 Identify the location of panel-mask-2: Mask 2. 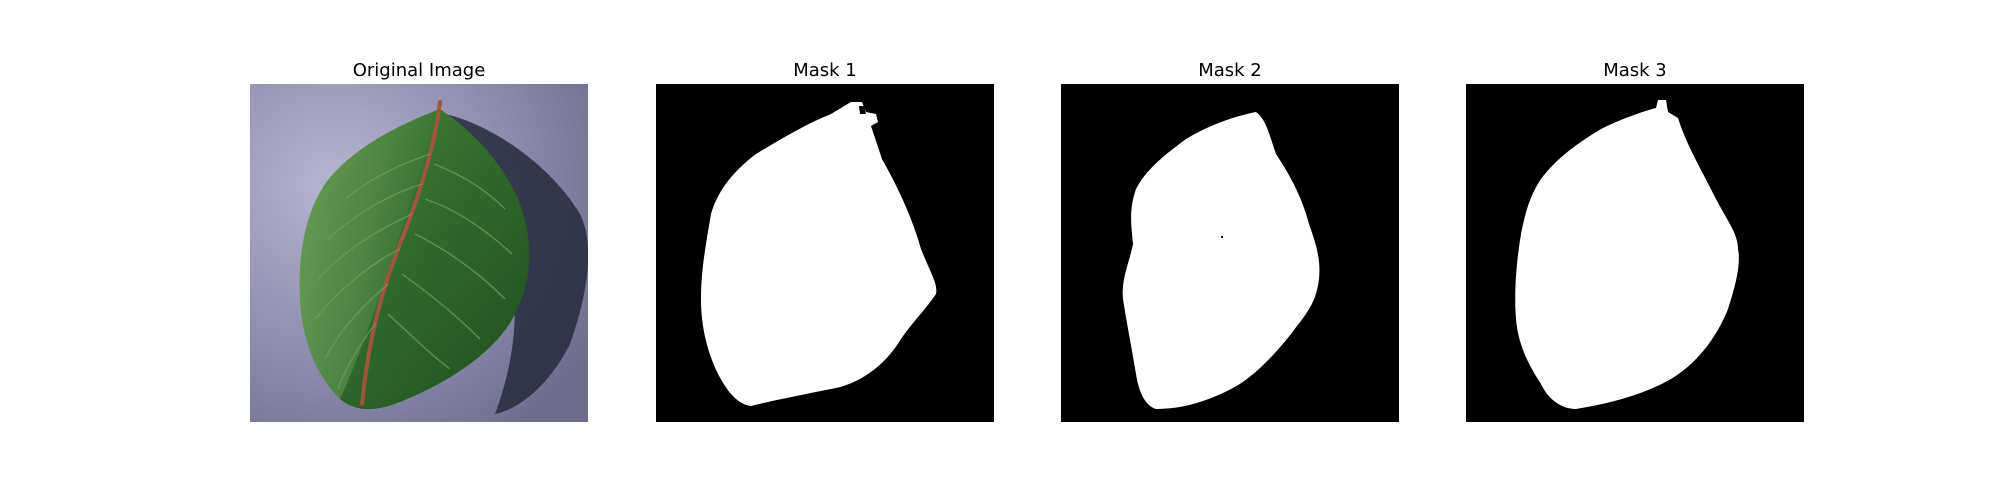
(1230, 240).